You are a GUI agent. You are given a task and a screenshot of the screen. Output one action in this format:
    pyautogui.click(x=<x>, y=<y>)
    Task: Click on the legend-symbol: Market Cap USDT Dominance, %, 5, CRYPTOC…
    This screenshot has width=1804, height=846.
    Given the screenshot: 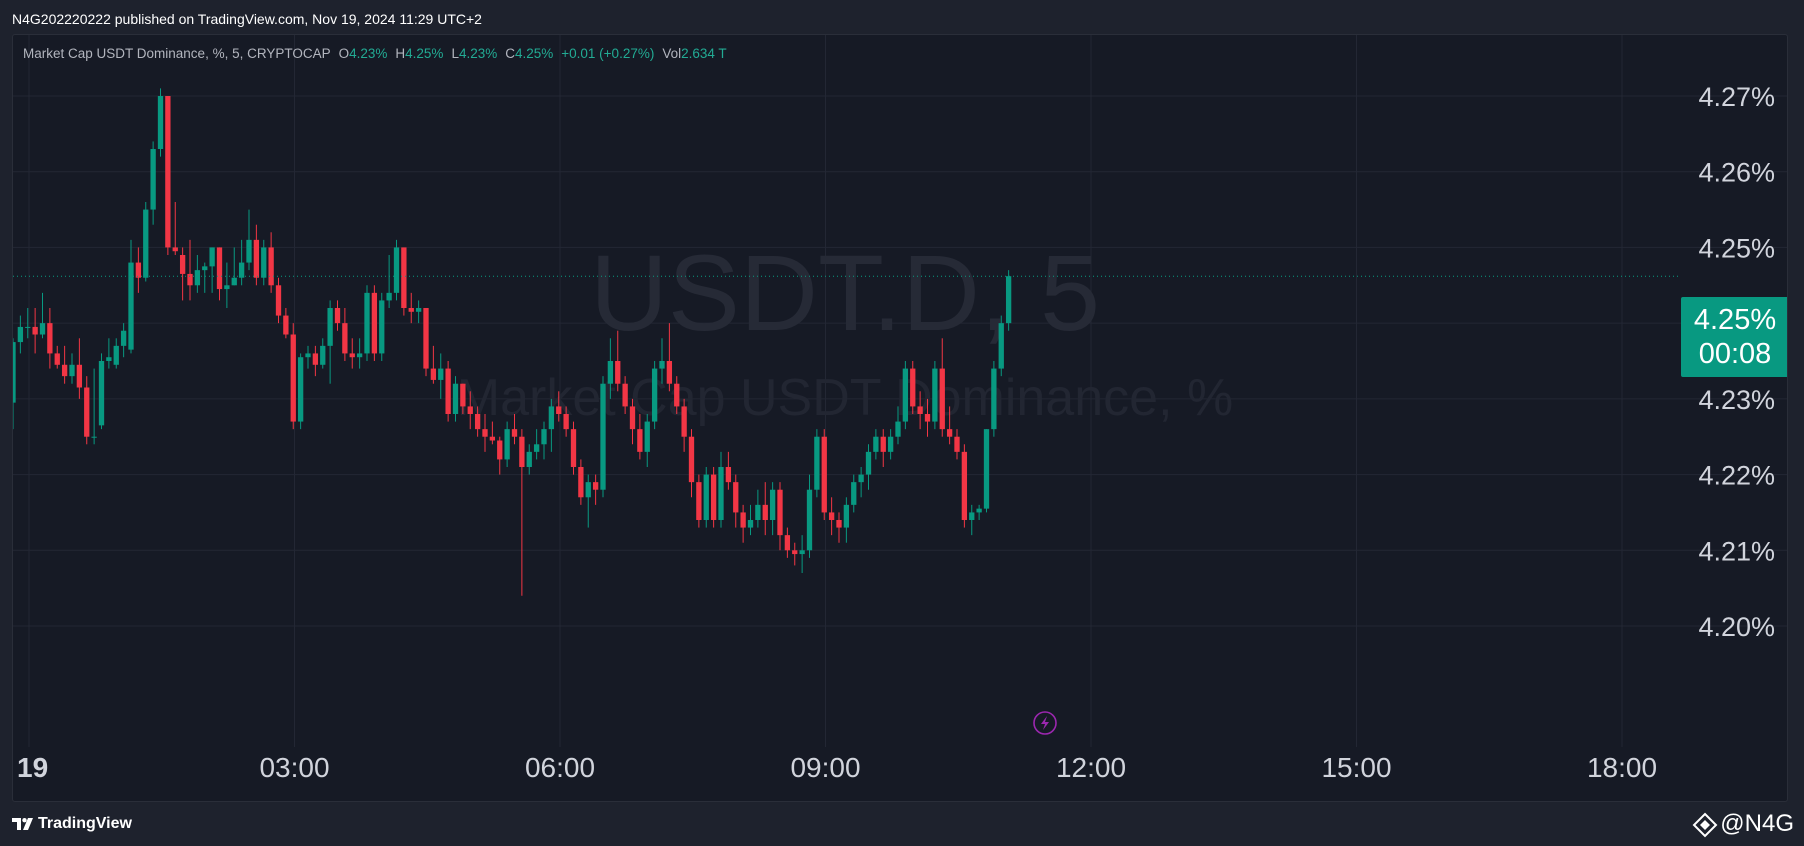 What is the action you would take?
    pyautogui.click(x=177, y=53)
    